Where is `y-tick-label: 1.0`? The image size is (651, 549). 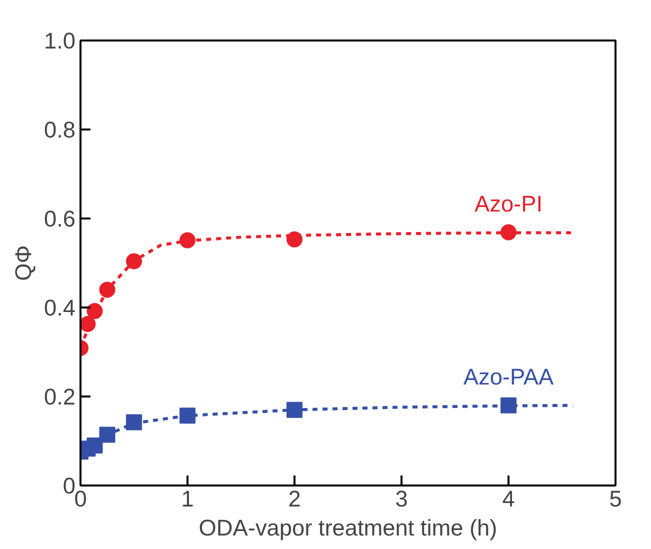 y-tick-label: 1.0 is located at coordinates (60, 41).